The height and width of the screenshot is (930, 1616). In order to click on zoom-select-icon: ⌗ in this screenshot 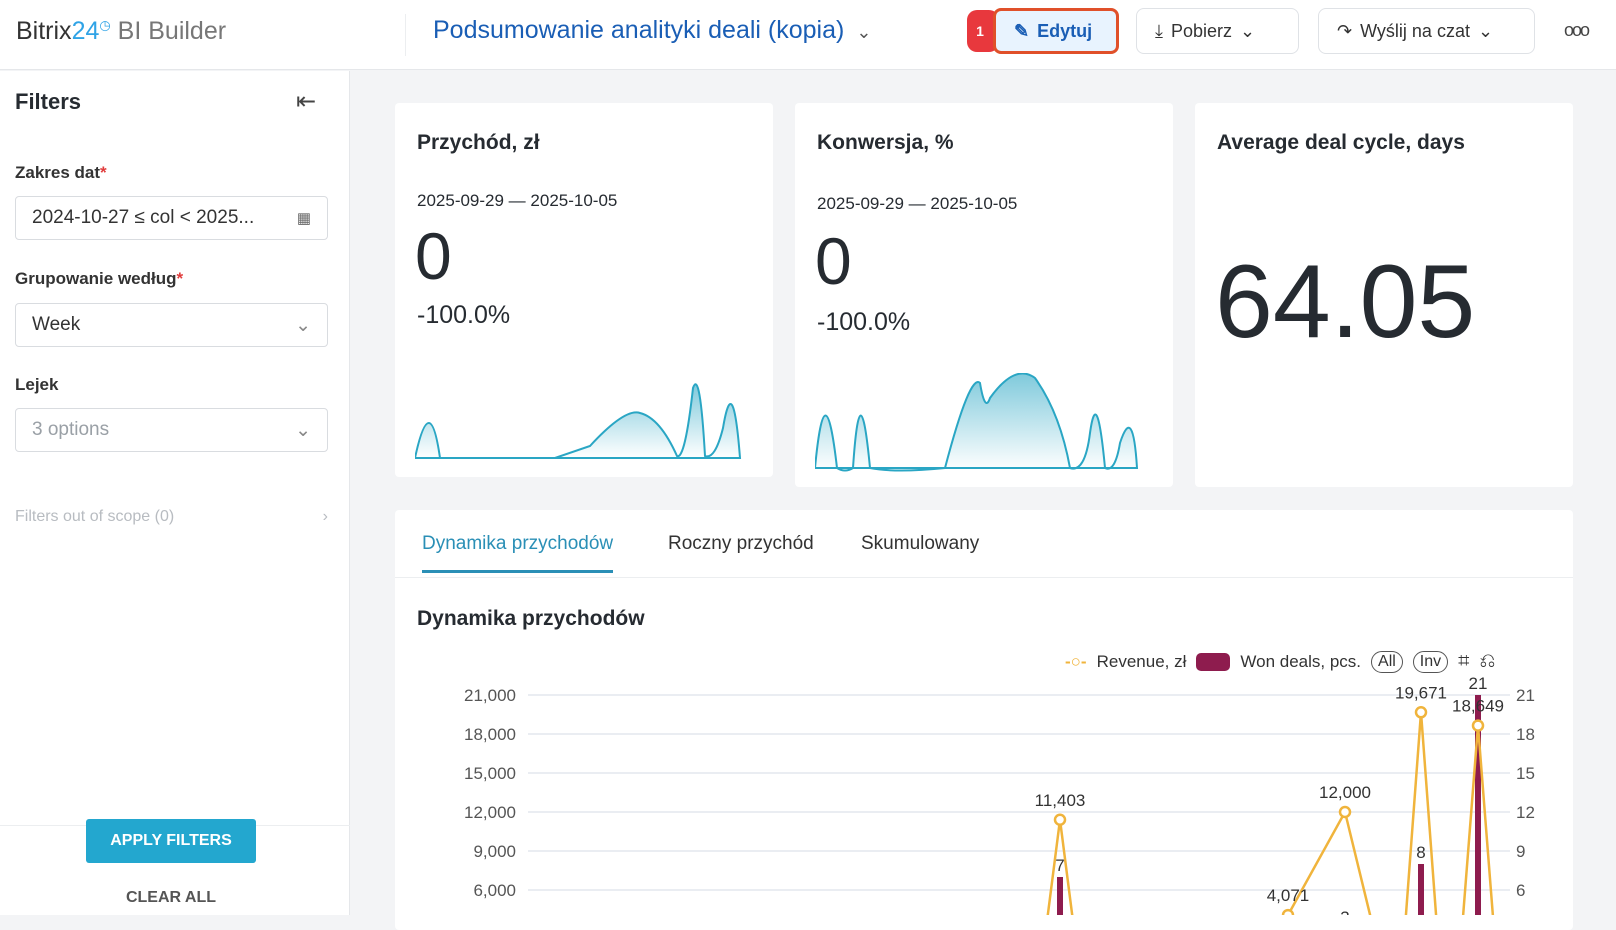, I will do `click(1464, 661)`.